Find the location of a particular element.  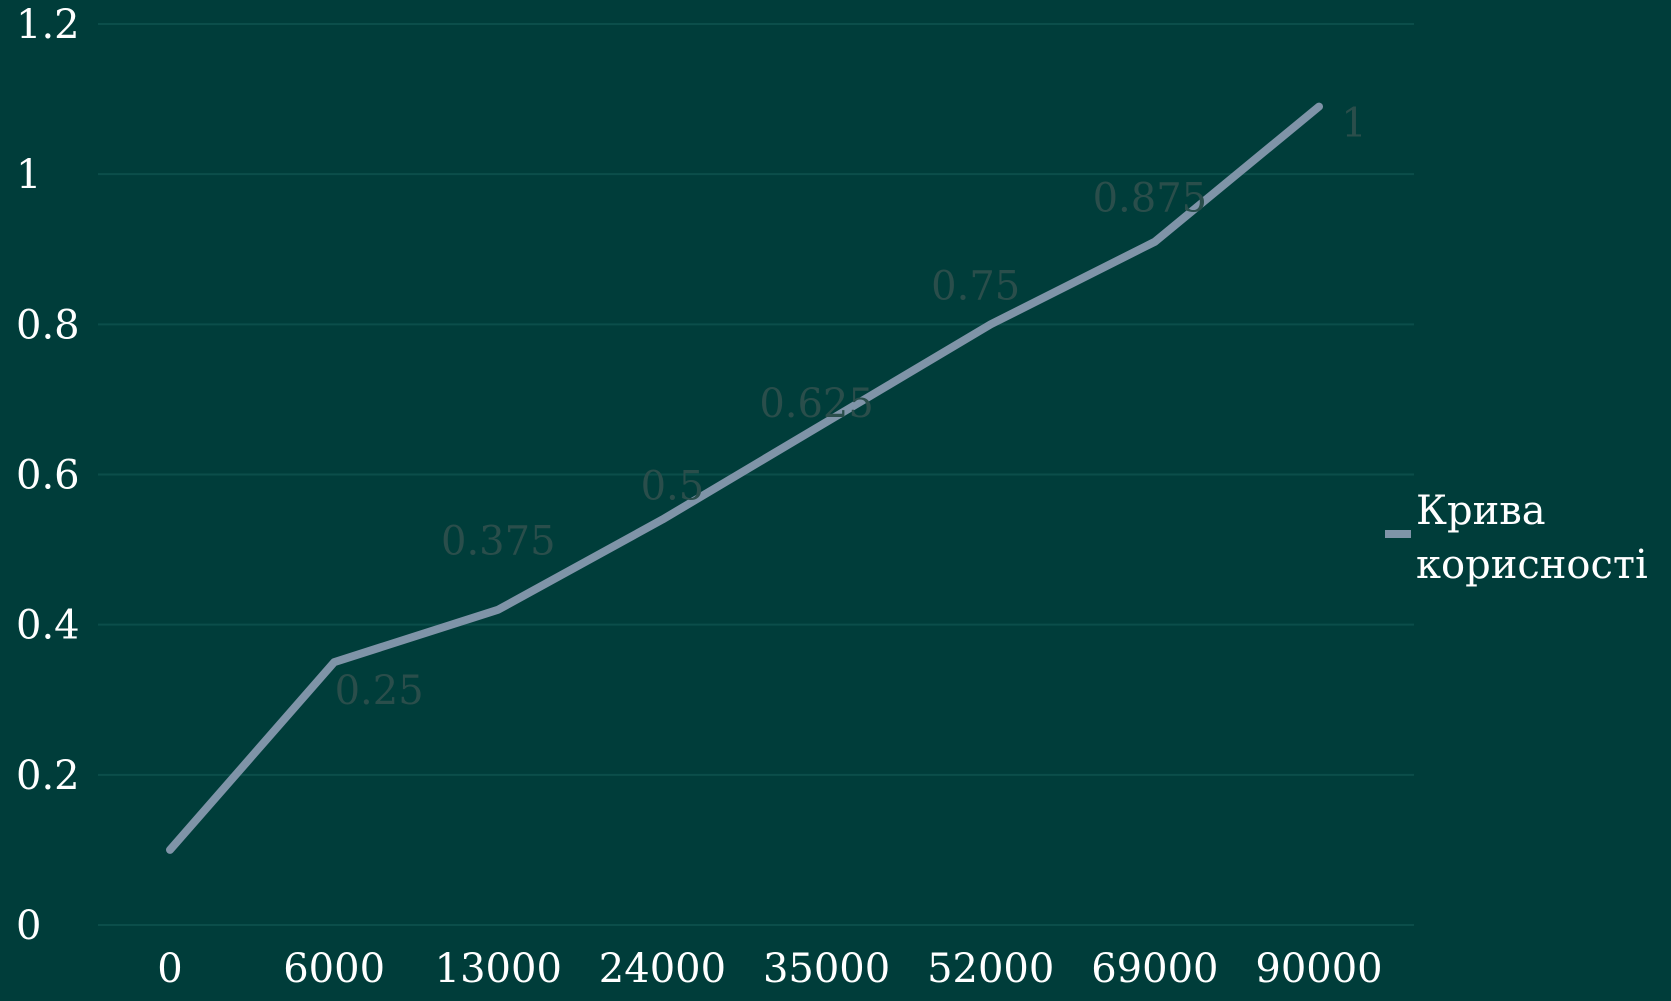

x-tick-label: 90000 is located at coordinates (1318, 969).